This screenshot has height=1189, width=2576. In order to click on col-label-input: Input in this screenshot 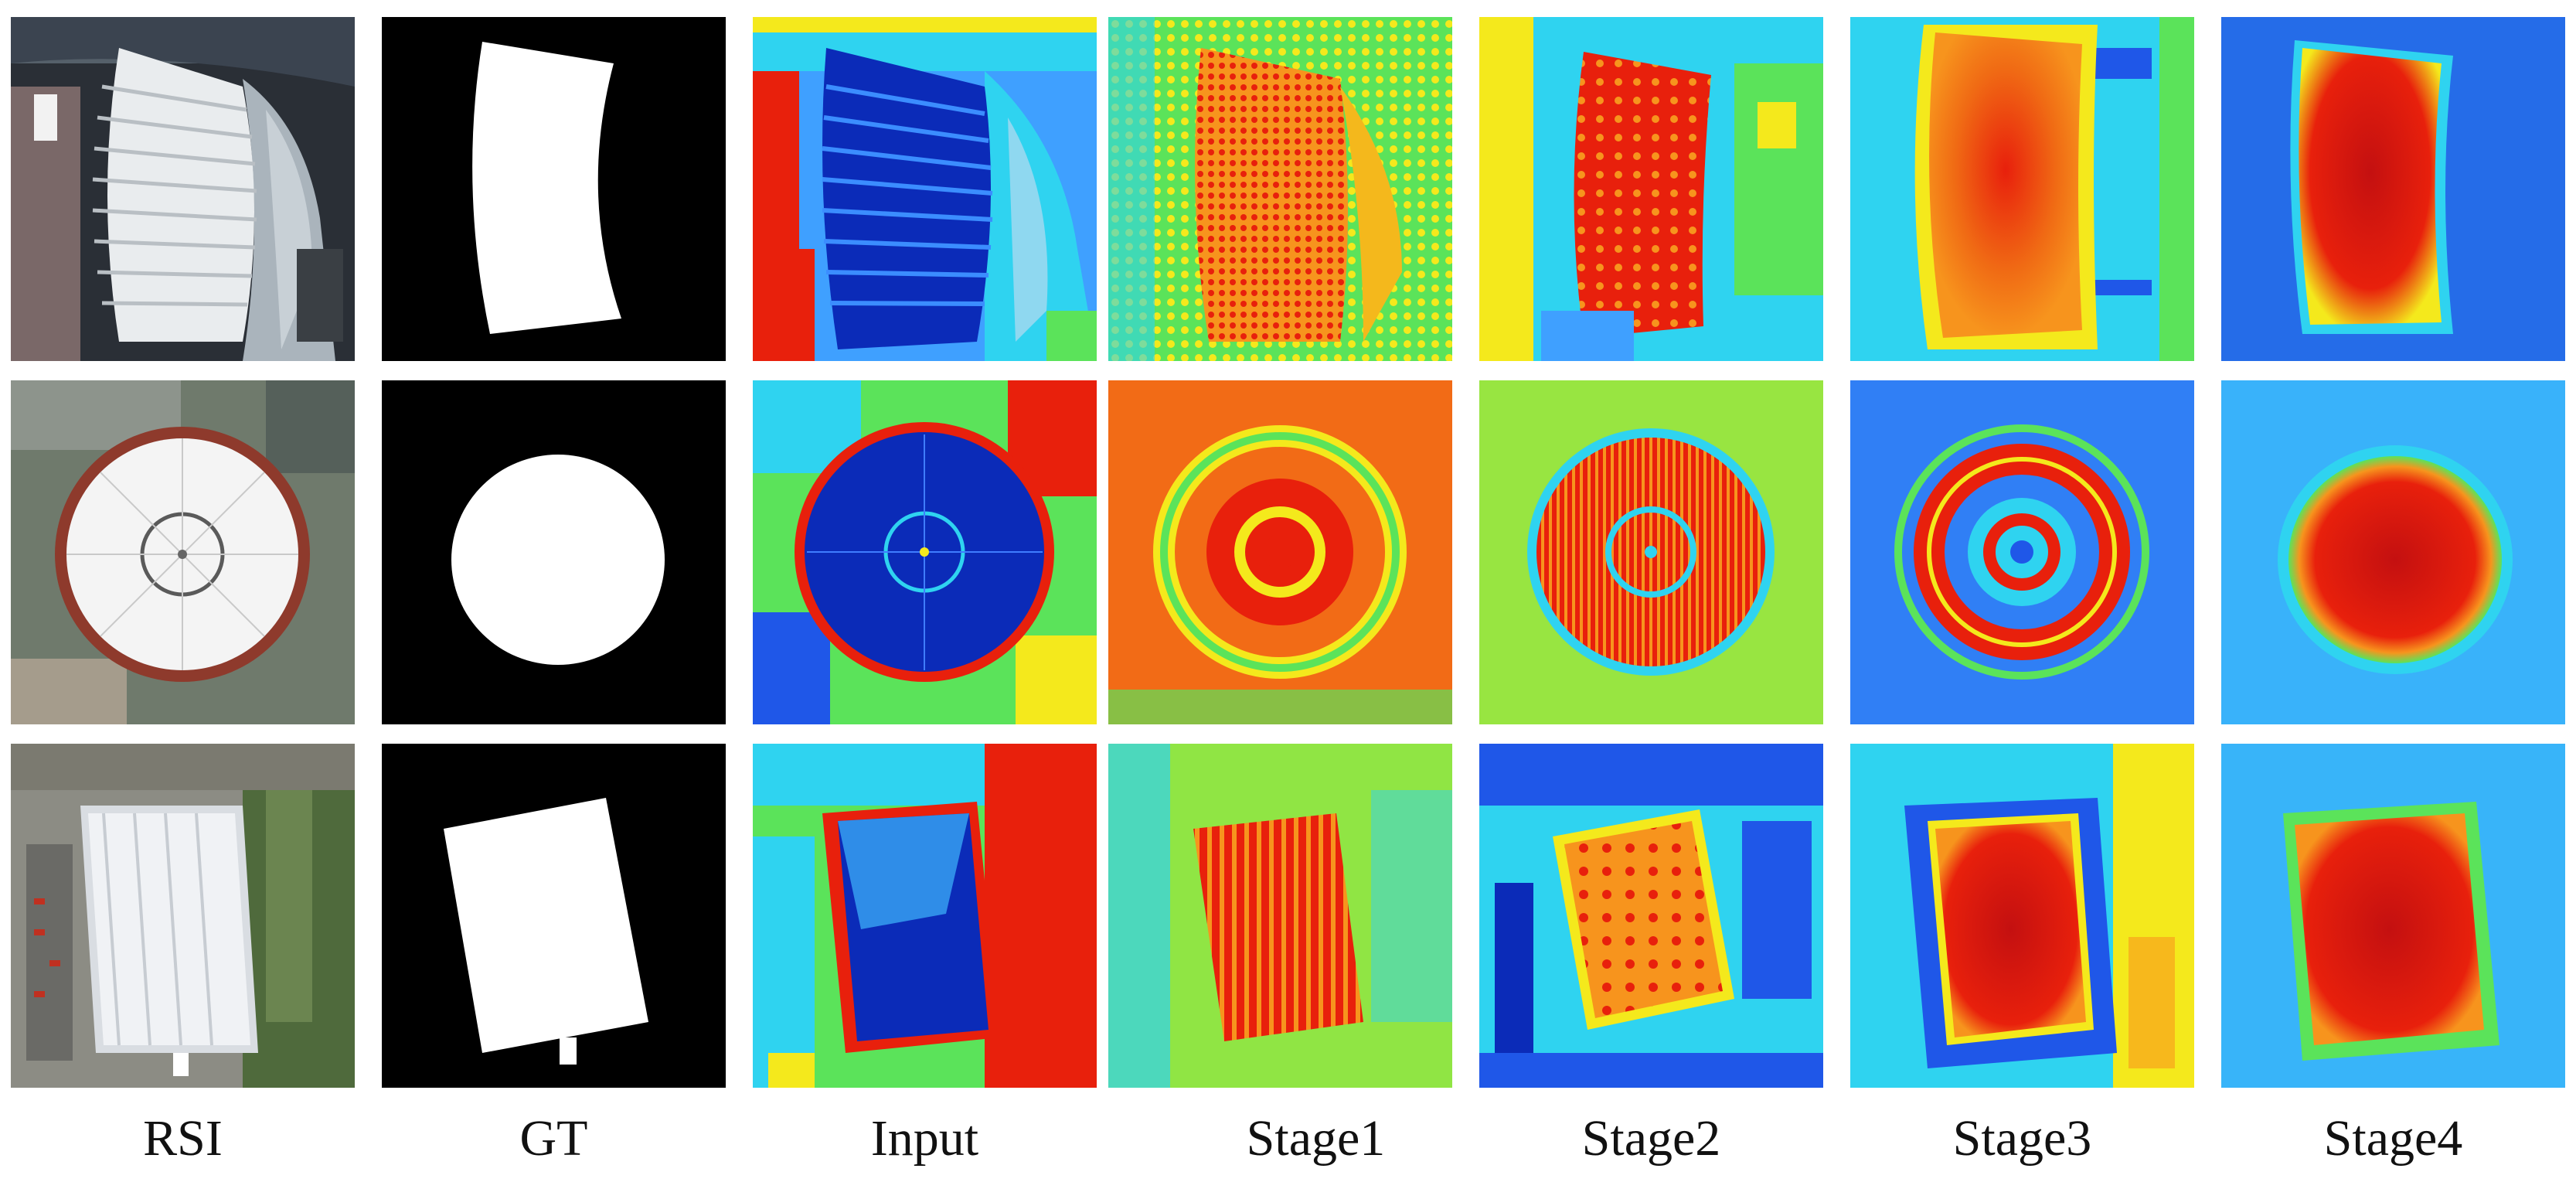, I will do `click(924, 1138)`.